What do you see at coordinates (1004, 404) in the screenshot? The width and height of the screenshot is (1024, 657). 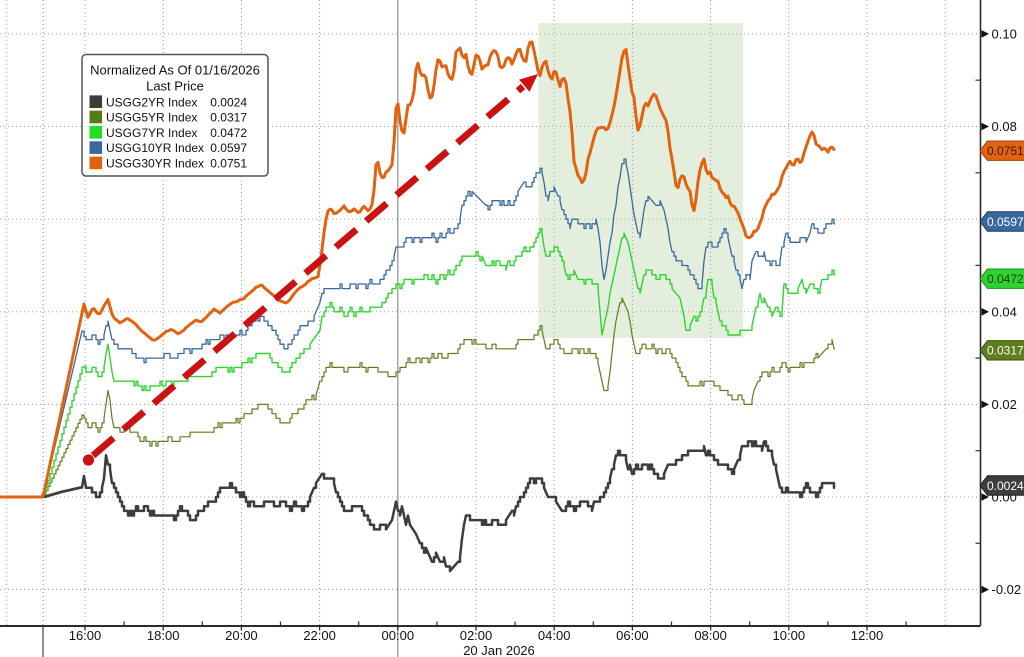 I see `svg-text: 0.02` at bounding box center [1004, 404].